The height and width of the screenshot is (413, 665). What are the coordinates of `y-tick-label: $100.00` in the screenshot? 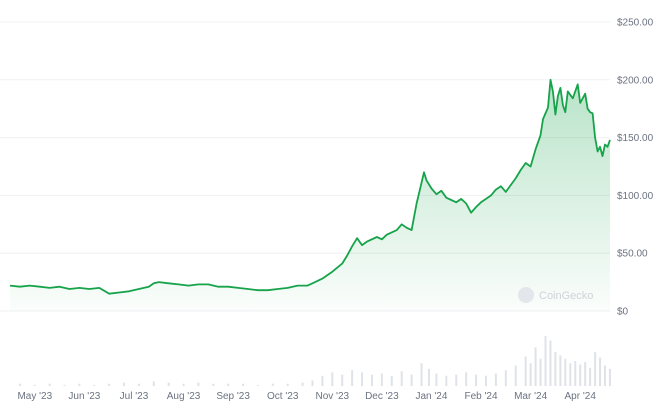 It's located at (635, 196).